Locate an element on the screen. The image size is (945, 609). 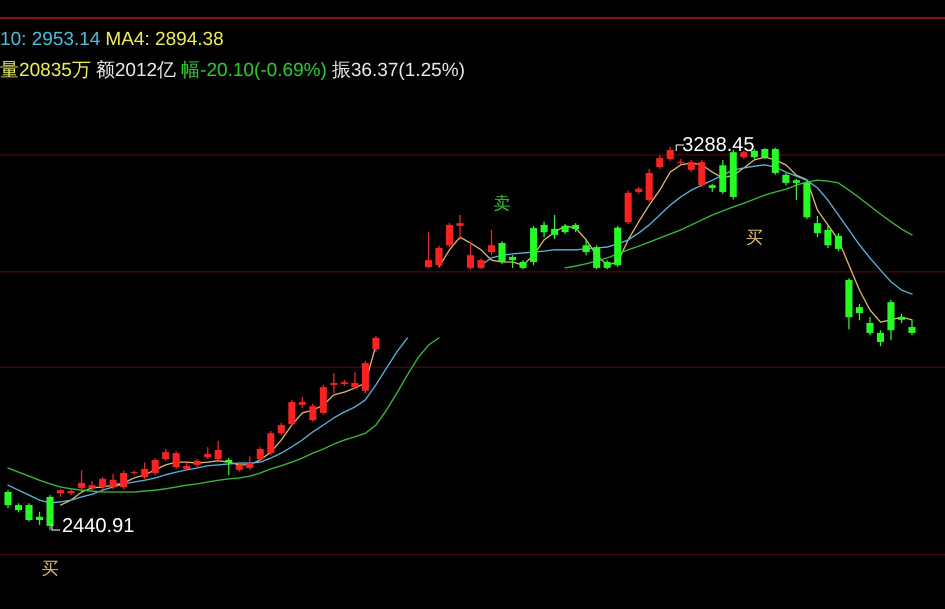
annotation: 额2012亿 is located at coordinates (136, 70).